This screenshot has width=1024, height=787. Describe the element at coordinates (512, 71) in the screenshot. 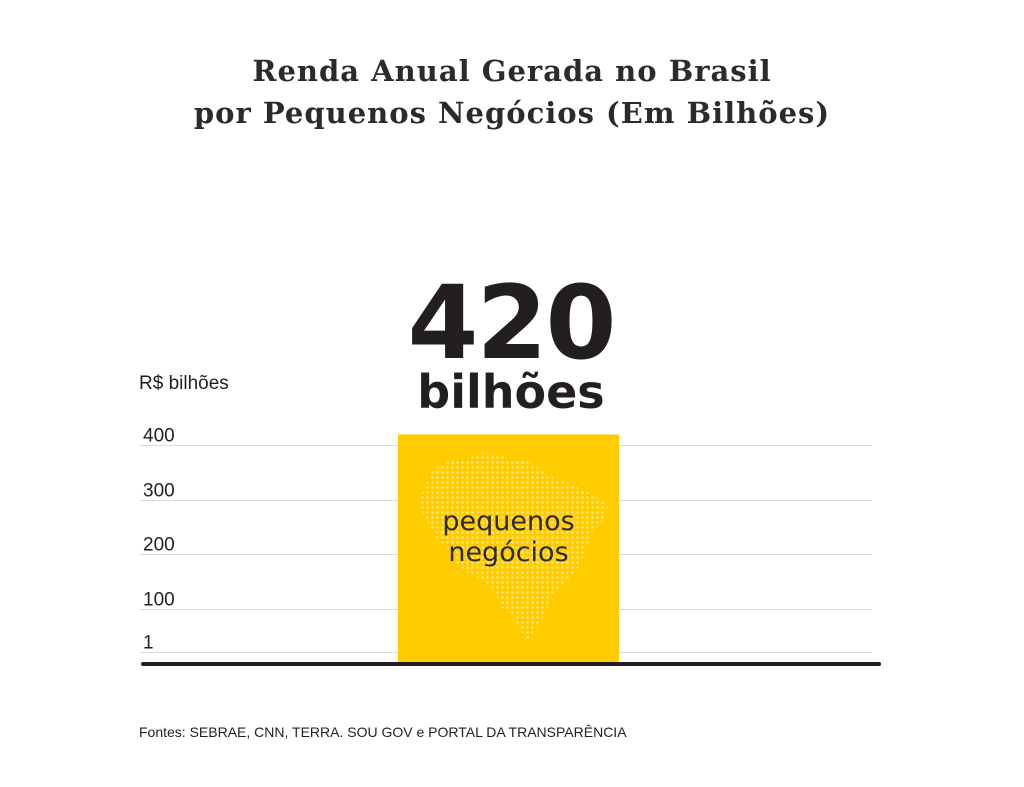

I see `chart-title-line-1: Renda Anual Gerada no Brasil` at that location.